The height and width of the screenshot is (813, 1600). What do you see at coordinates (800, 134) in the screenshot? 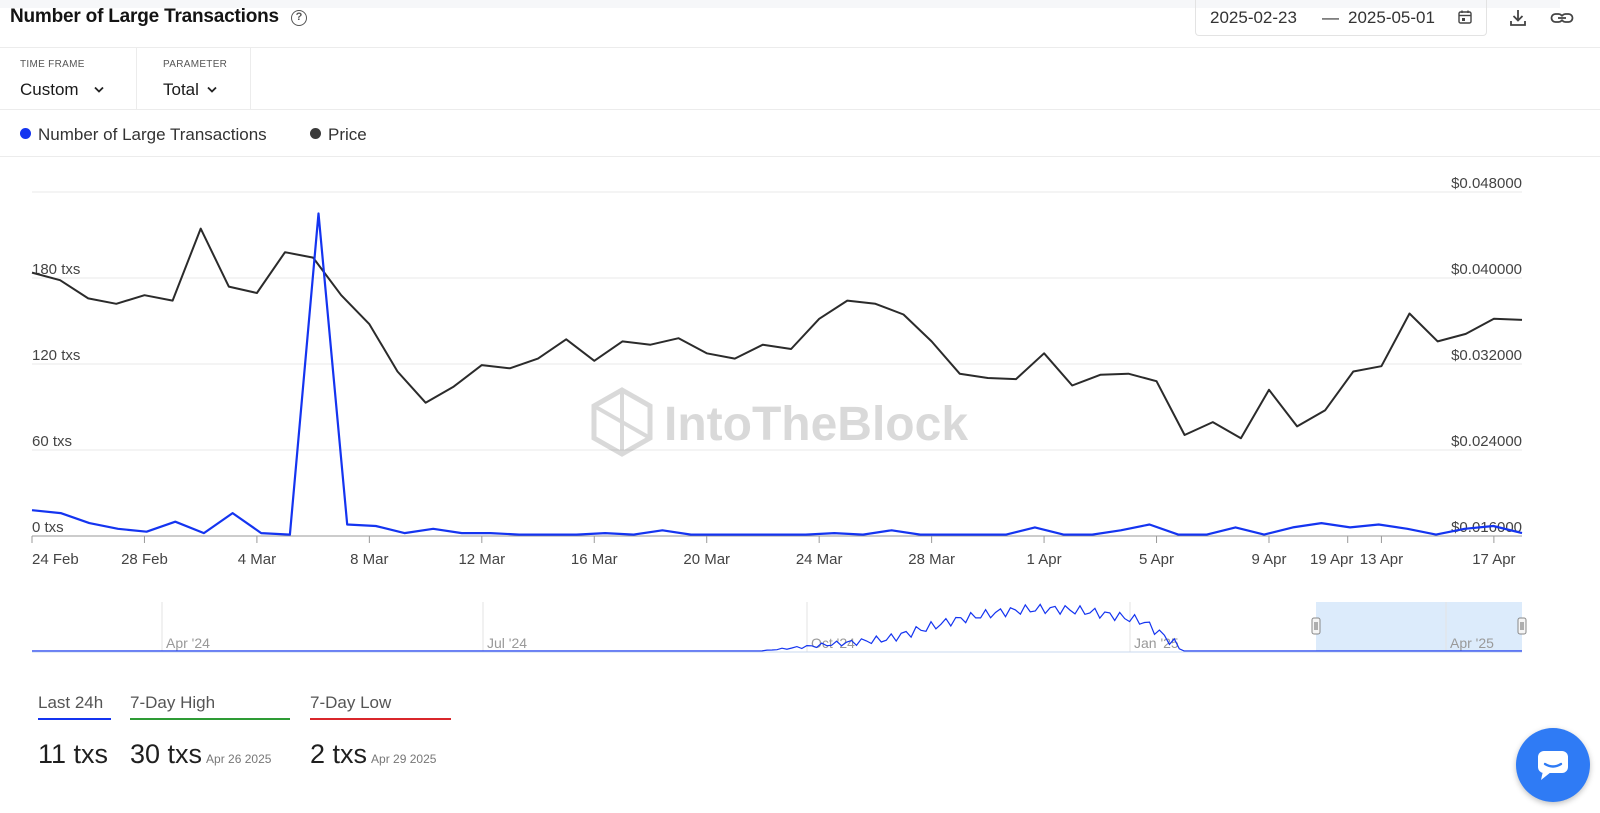
I see `chart-legend: Number of Large Transactions Price` at bounding box center [800, 134].